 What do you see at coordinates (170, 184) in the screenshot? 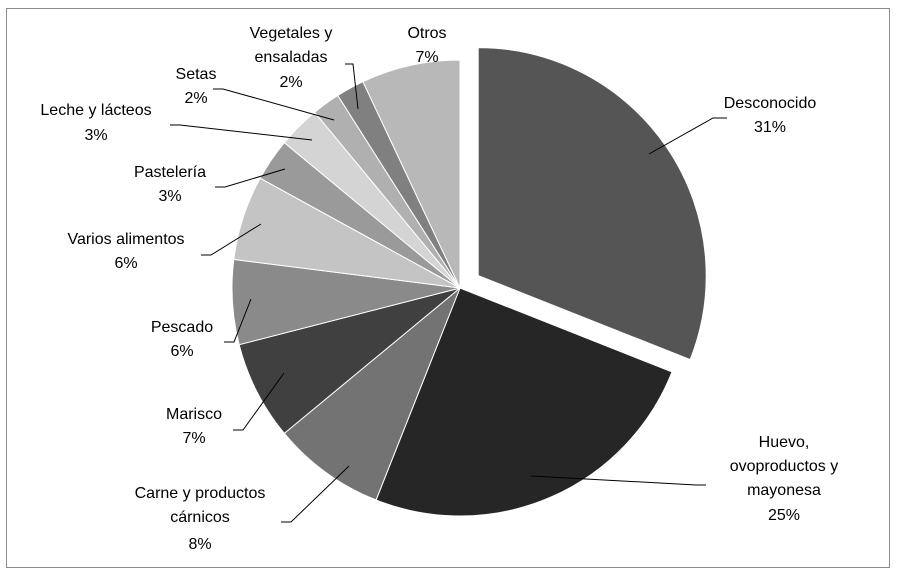
I see `slice-label-7: Pastelería 3%` at bounding box center [170, 184].